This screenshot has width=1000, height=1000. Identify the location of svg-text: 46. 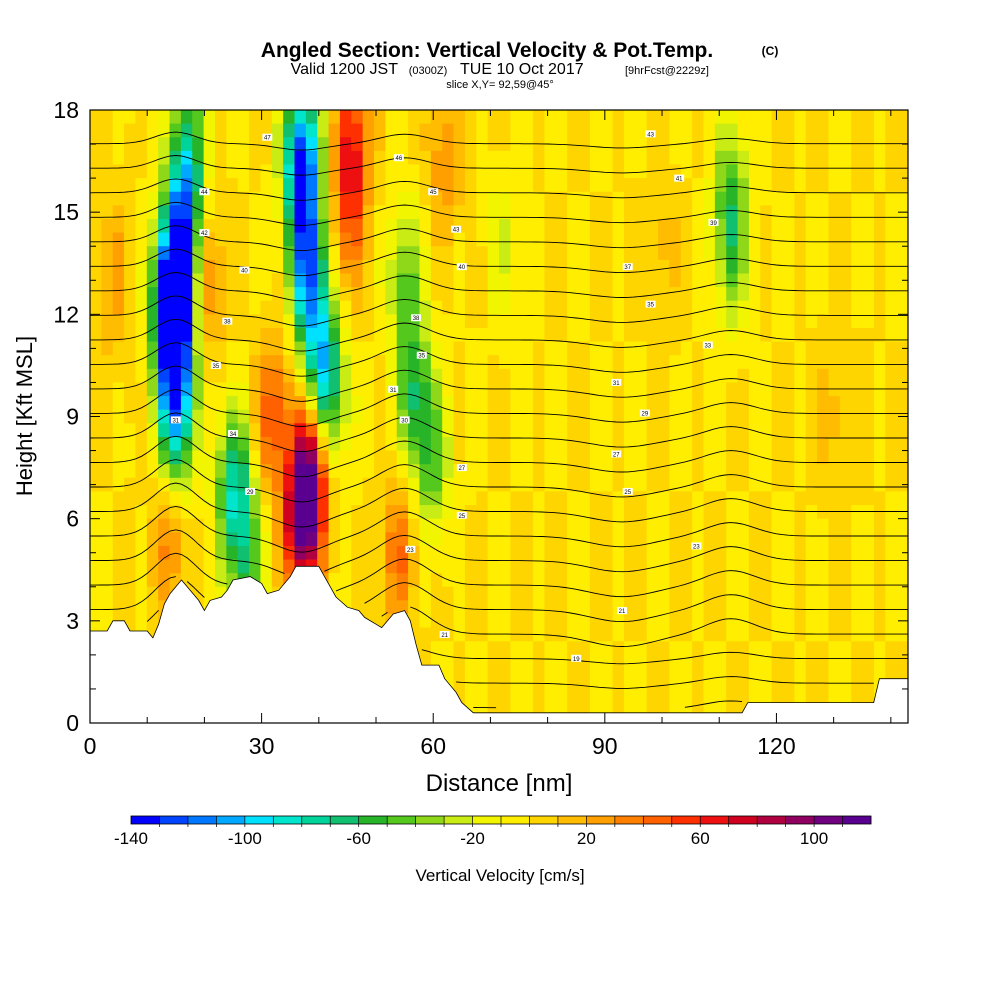
(399, 159).